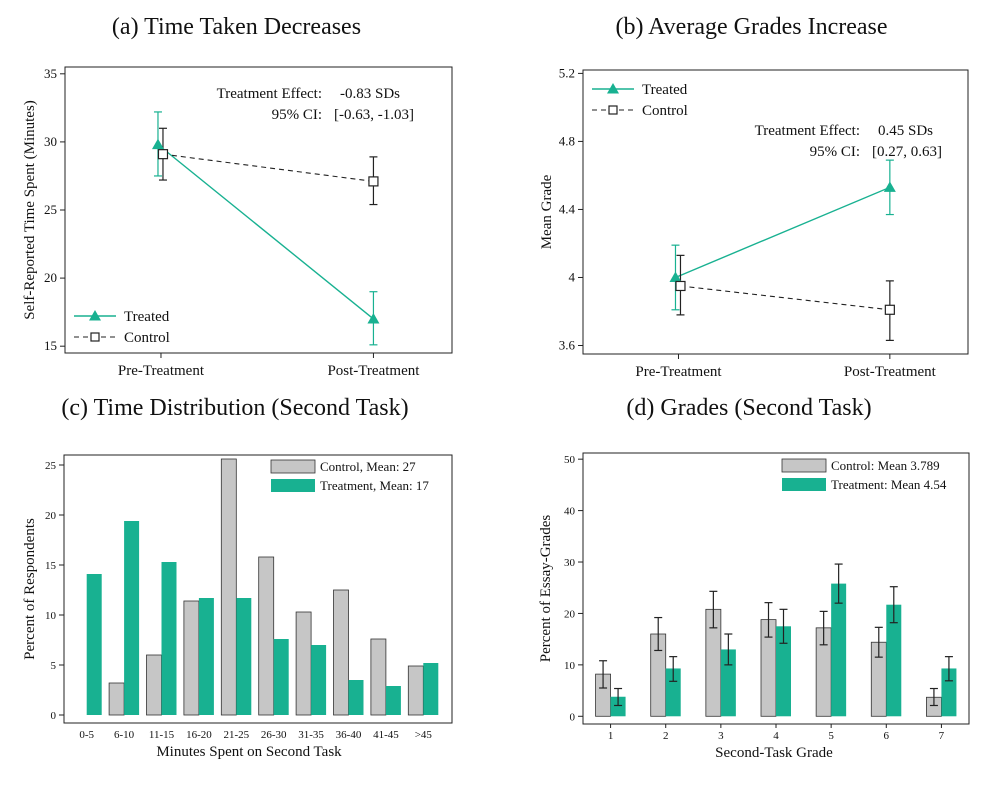  Describe the element at coordinates (54, 666) in the screenshot. I see `y-tick-label: 5` at that location.